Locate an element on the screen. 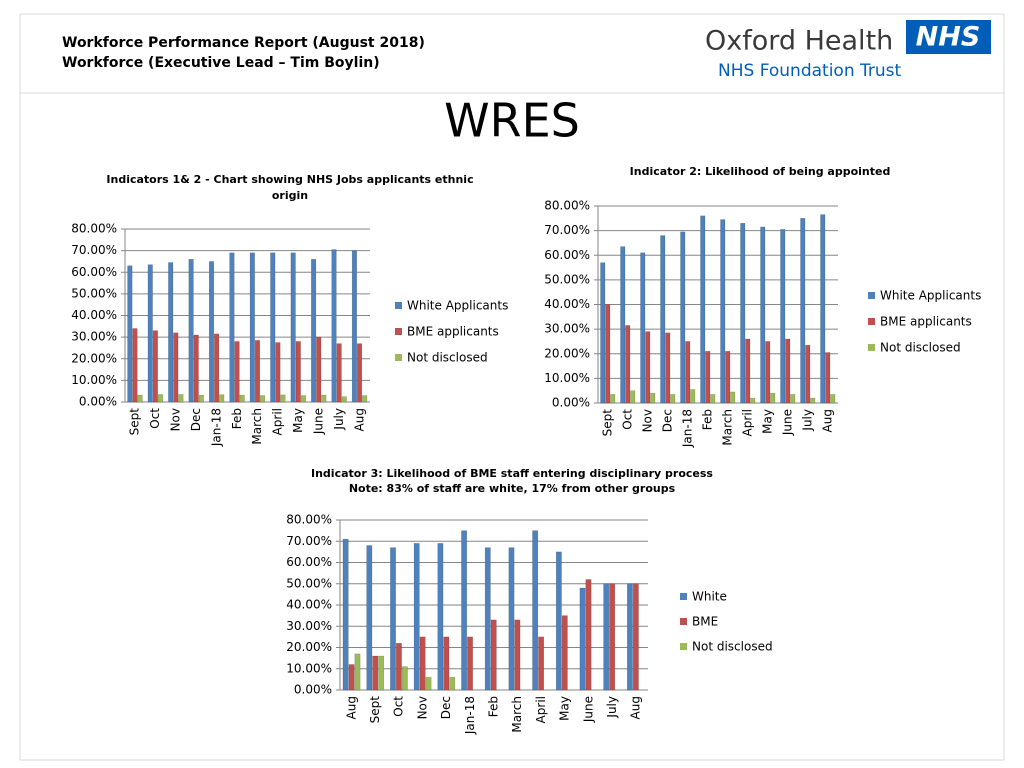  x-tick-label: Feb is located at coordinates (494, 706).